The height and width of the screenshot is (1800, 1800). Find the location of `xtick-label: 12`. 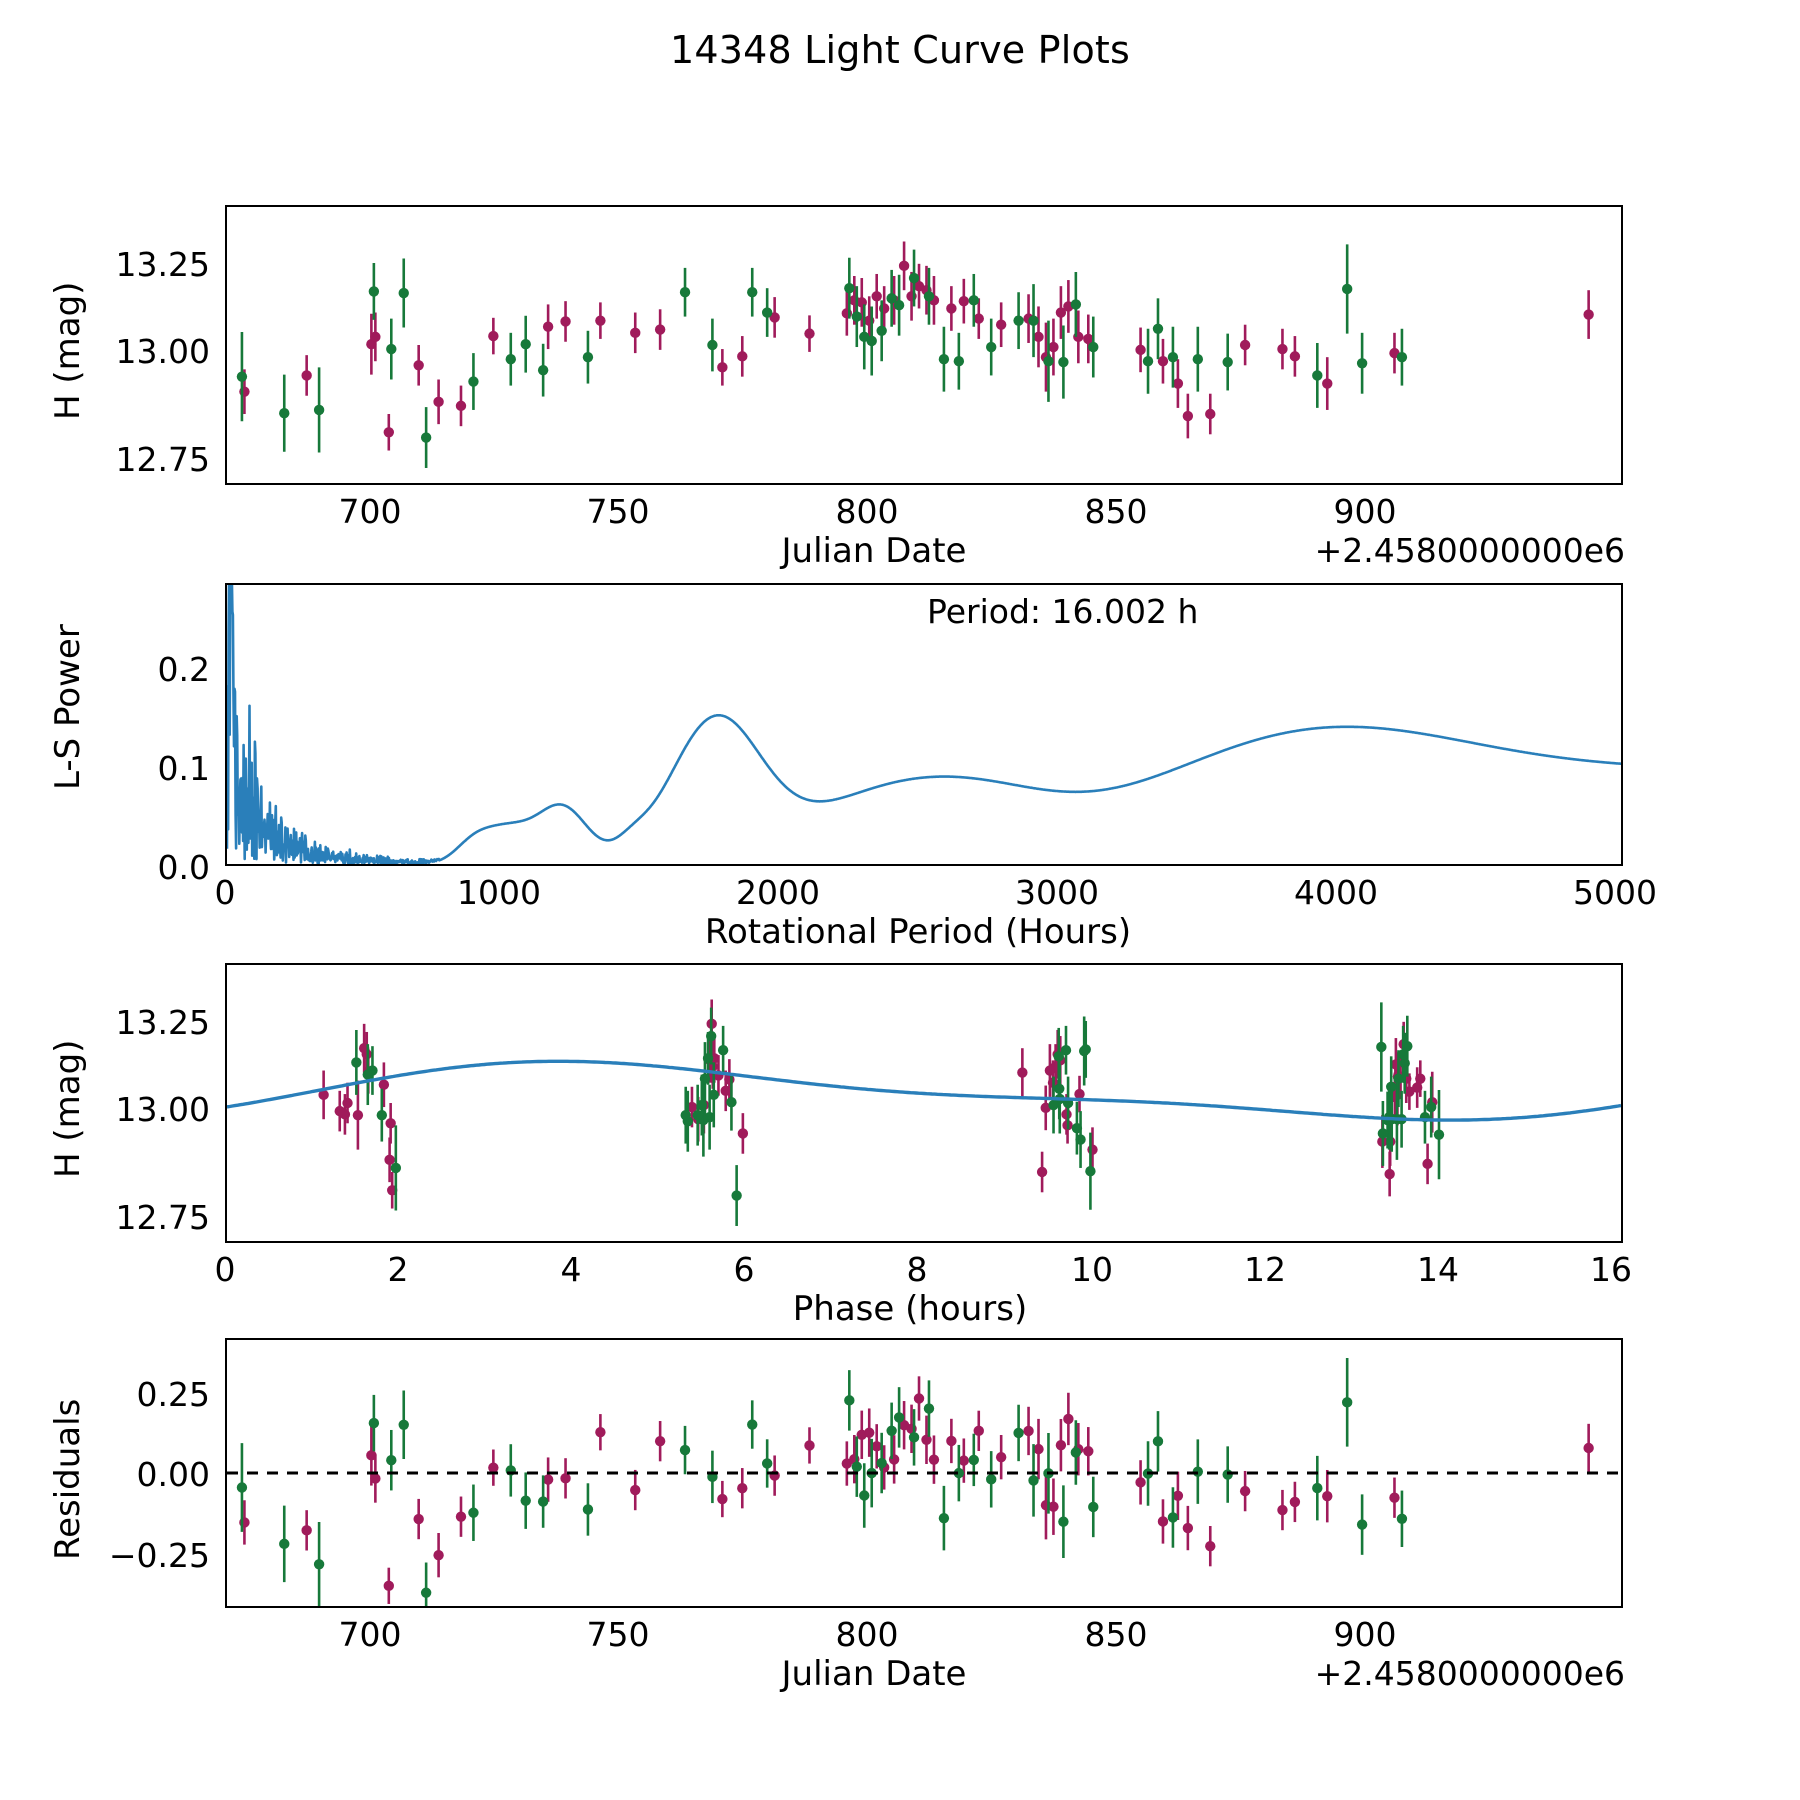

xtick-label: 12 is located at coordinates (1265, 1269).